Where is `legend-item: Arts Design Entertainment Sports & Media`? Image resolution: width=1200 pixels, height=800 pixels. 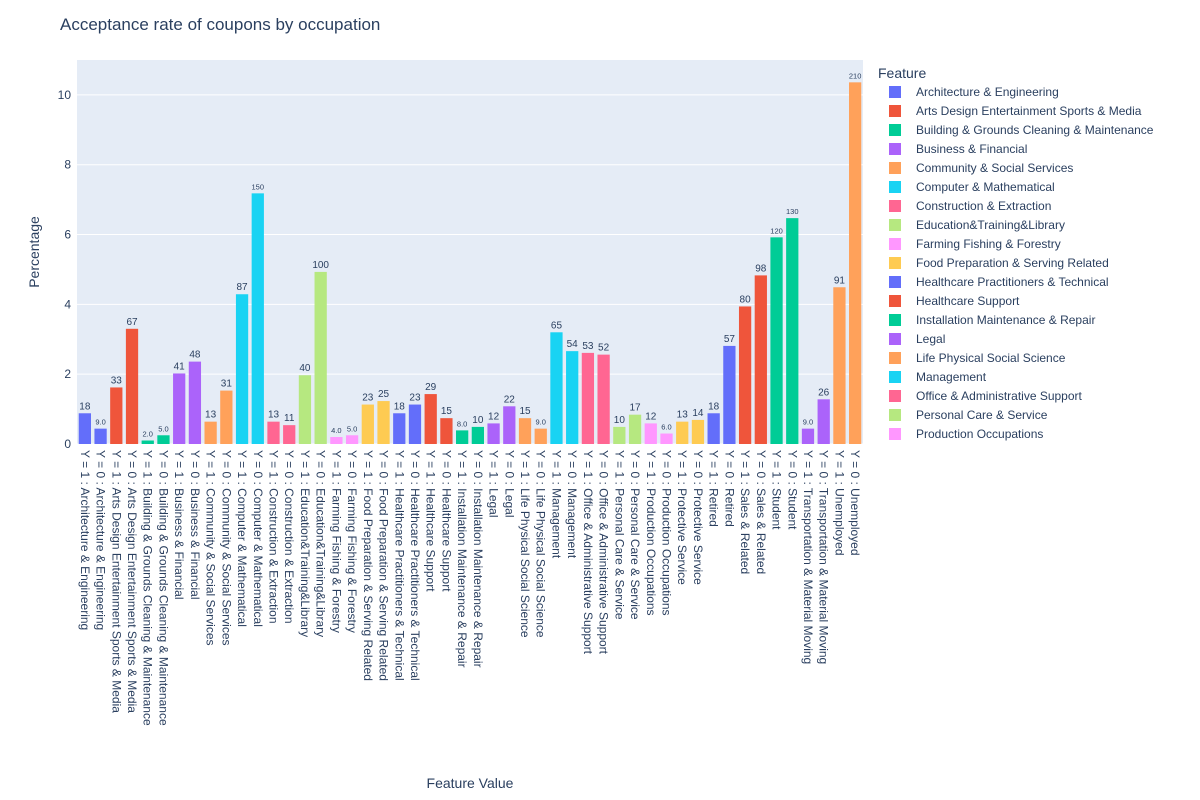 legend-item: Arts Design Entertainment Sports & Media is located at coordinates (1015, 111).